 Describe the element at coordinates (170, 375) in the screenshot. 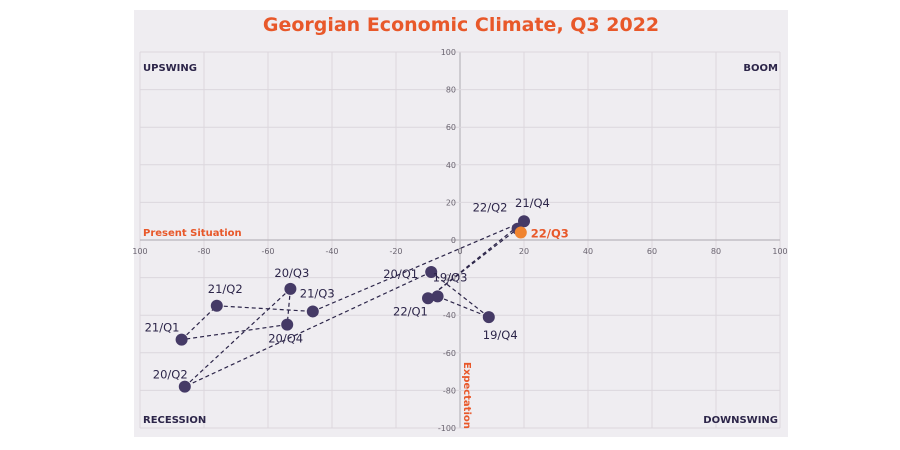

I see `point-label: 20/Q2` at that location.